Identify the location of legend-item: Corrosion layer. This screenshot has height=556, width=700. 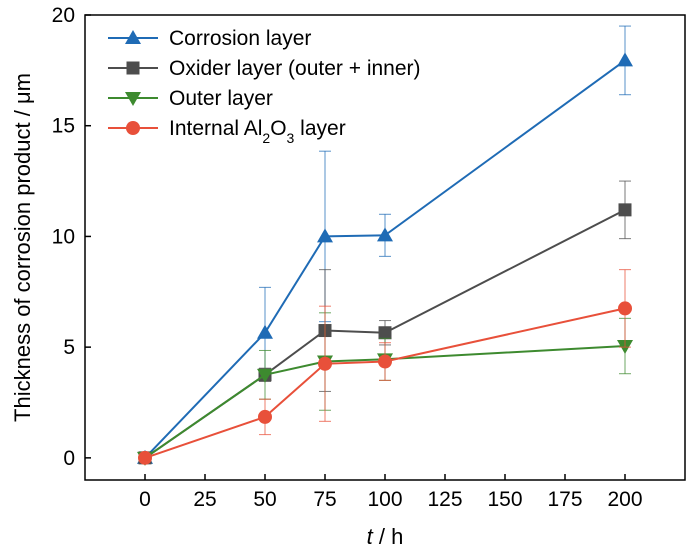
(209, 38).